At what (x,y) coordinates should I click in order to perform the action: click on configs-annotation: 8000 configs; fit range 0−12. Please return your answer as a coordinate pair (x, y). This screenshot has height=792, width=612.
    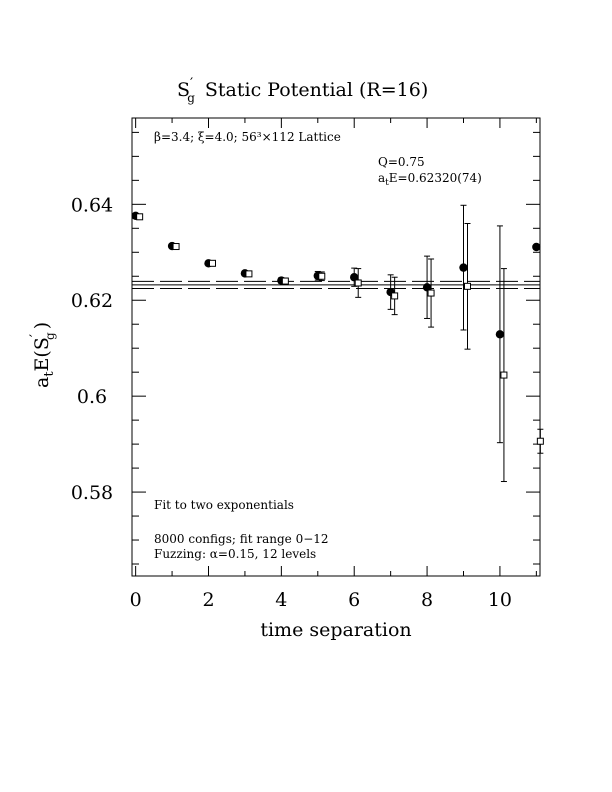
    Looking at the image, I should click on (241, 539).